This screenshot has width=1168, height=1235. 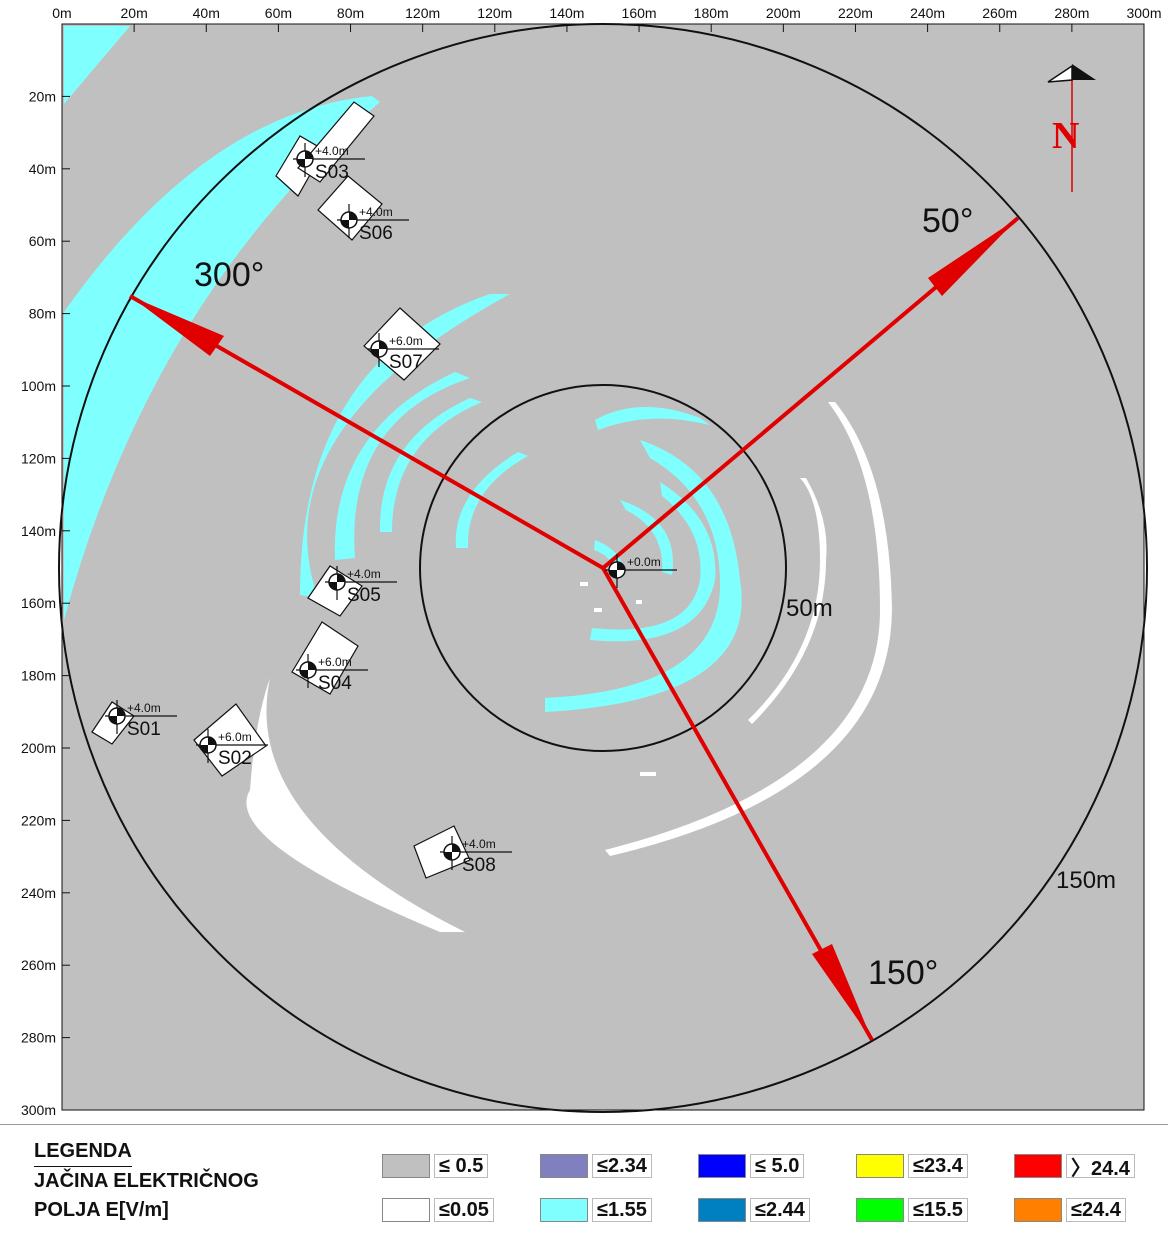 I want to click on building-s07, so click(x=402, y=344).